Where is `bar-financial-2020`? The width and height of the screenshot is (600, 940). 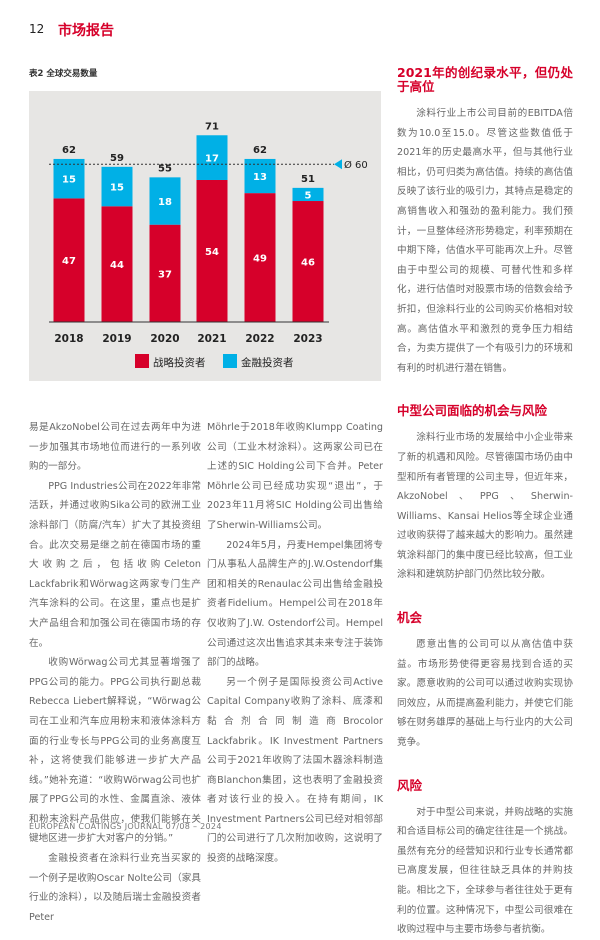
bar-financial-2020 is located at coordinates (165, 201).